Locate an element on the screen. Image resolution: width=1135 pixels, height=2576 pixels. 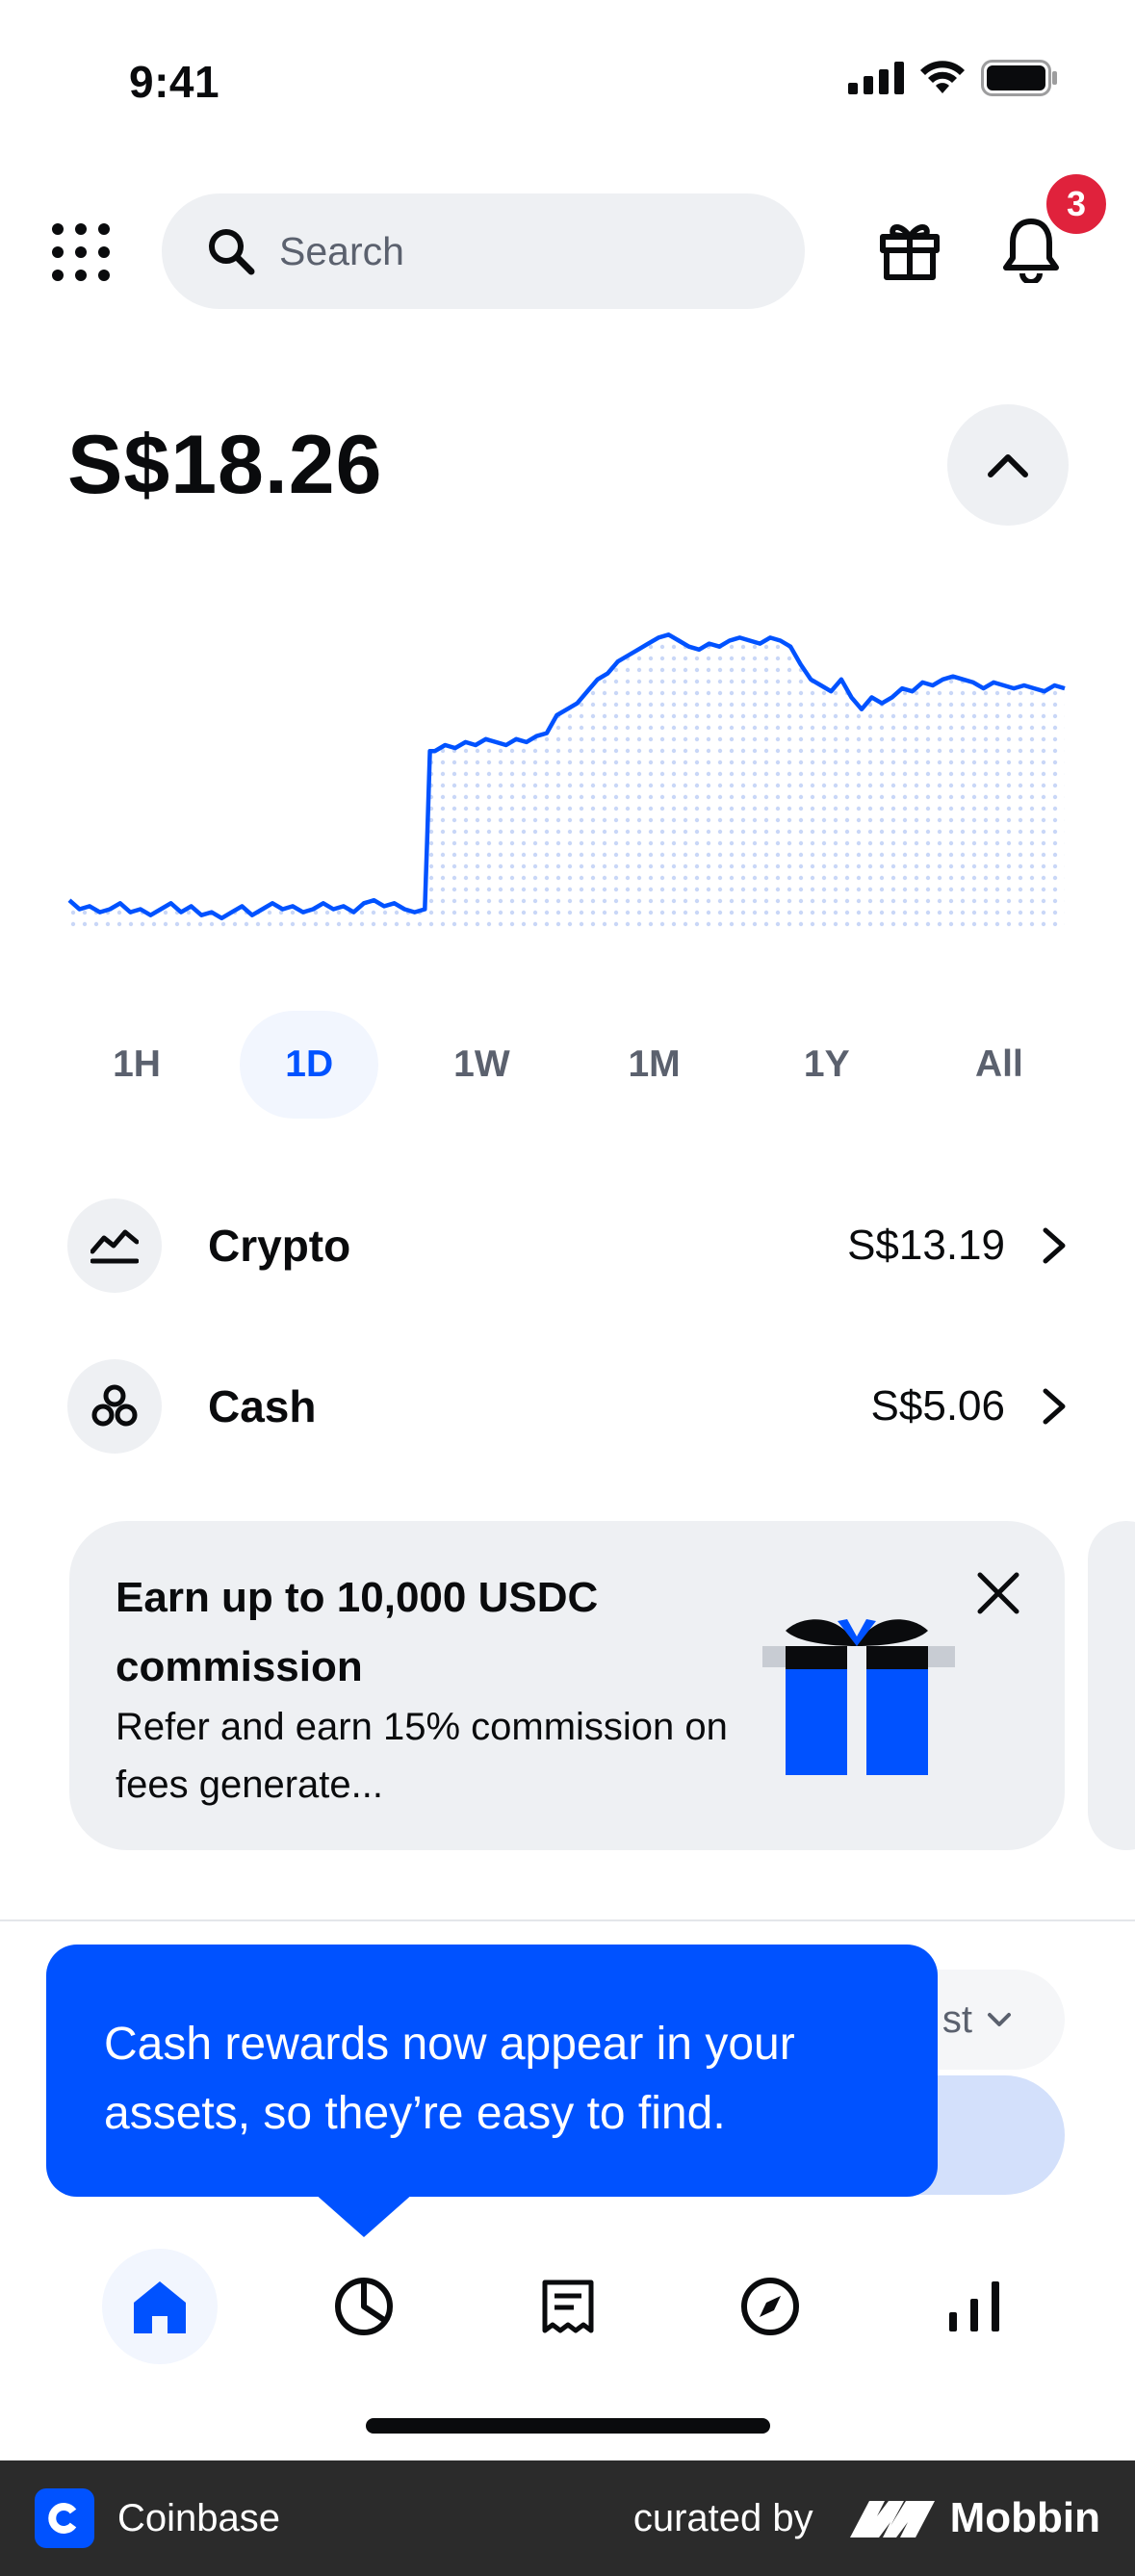
chevron-up-icon is located at coordinates (1008, 466).